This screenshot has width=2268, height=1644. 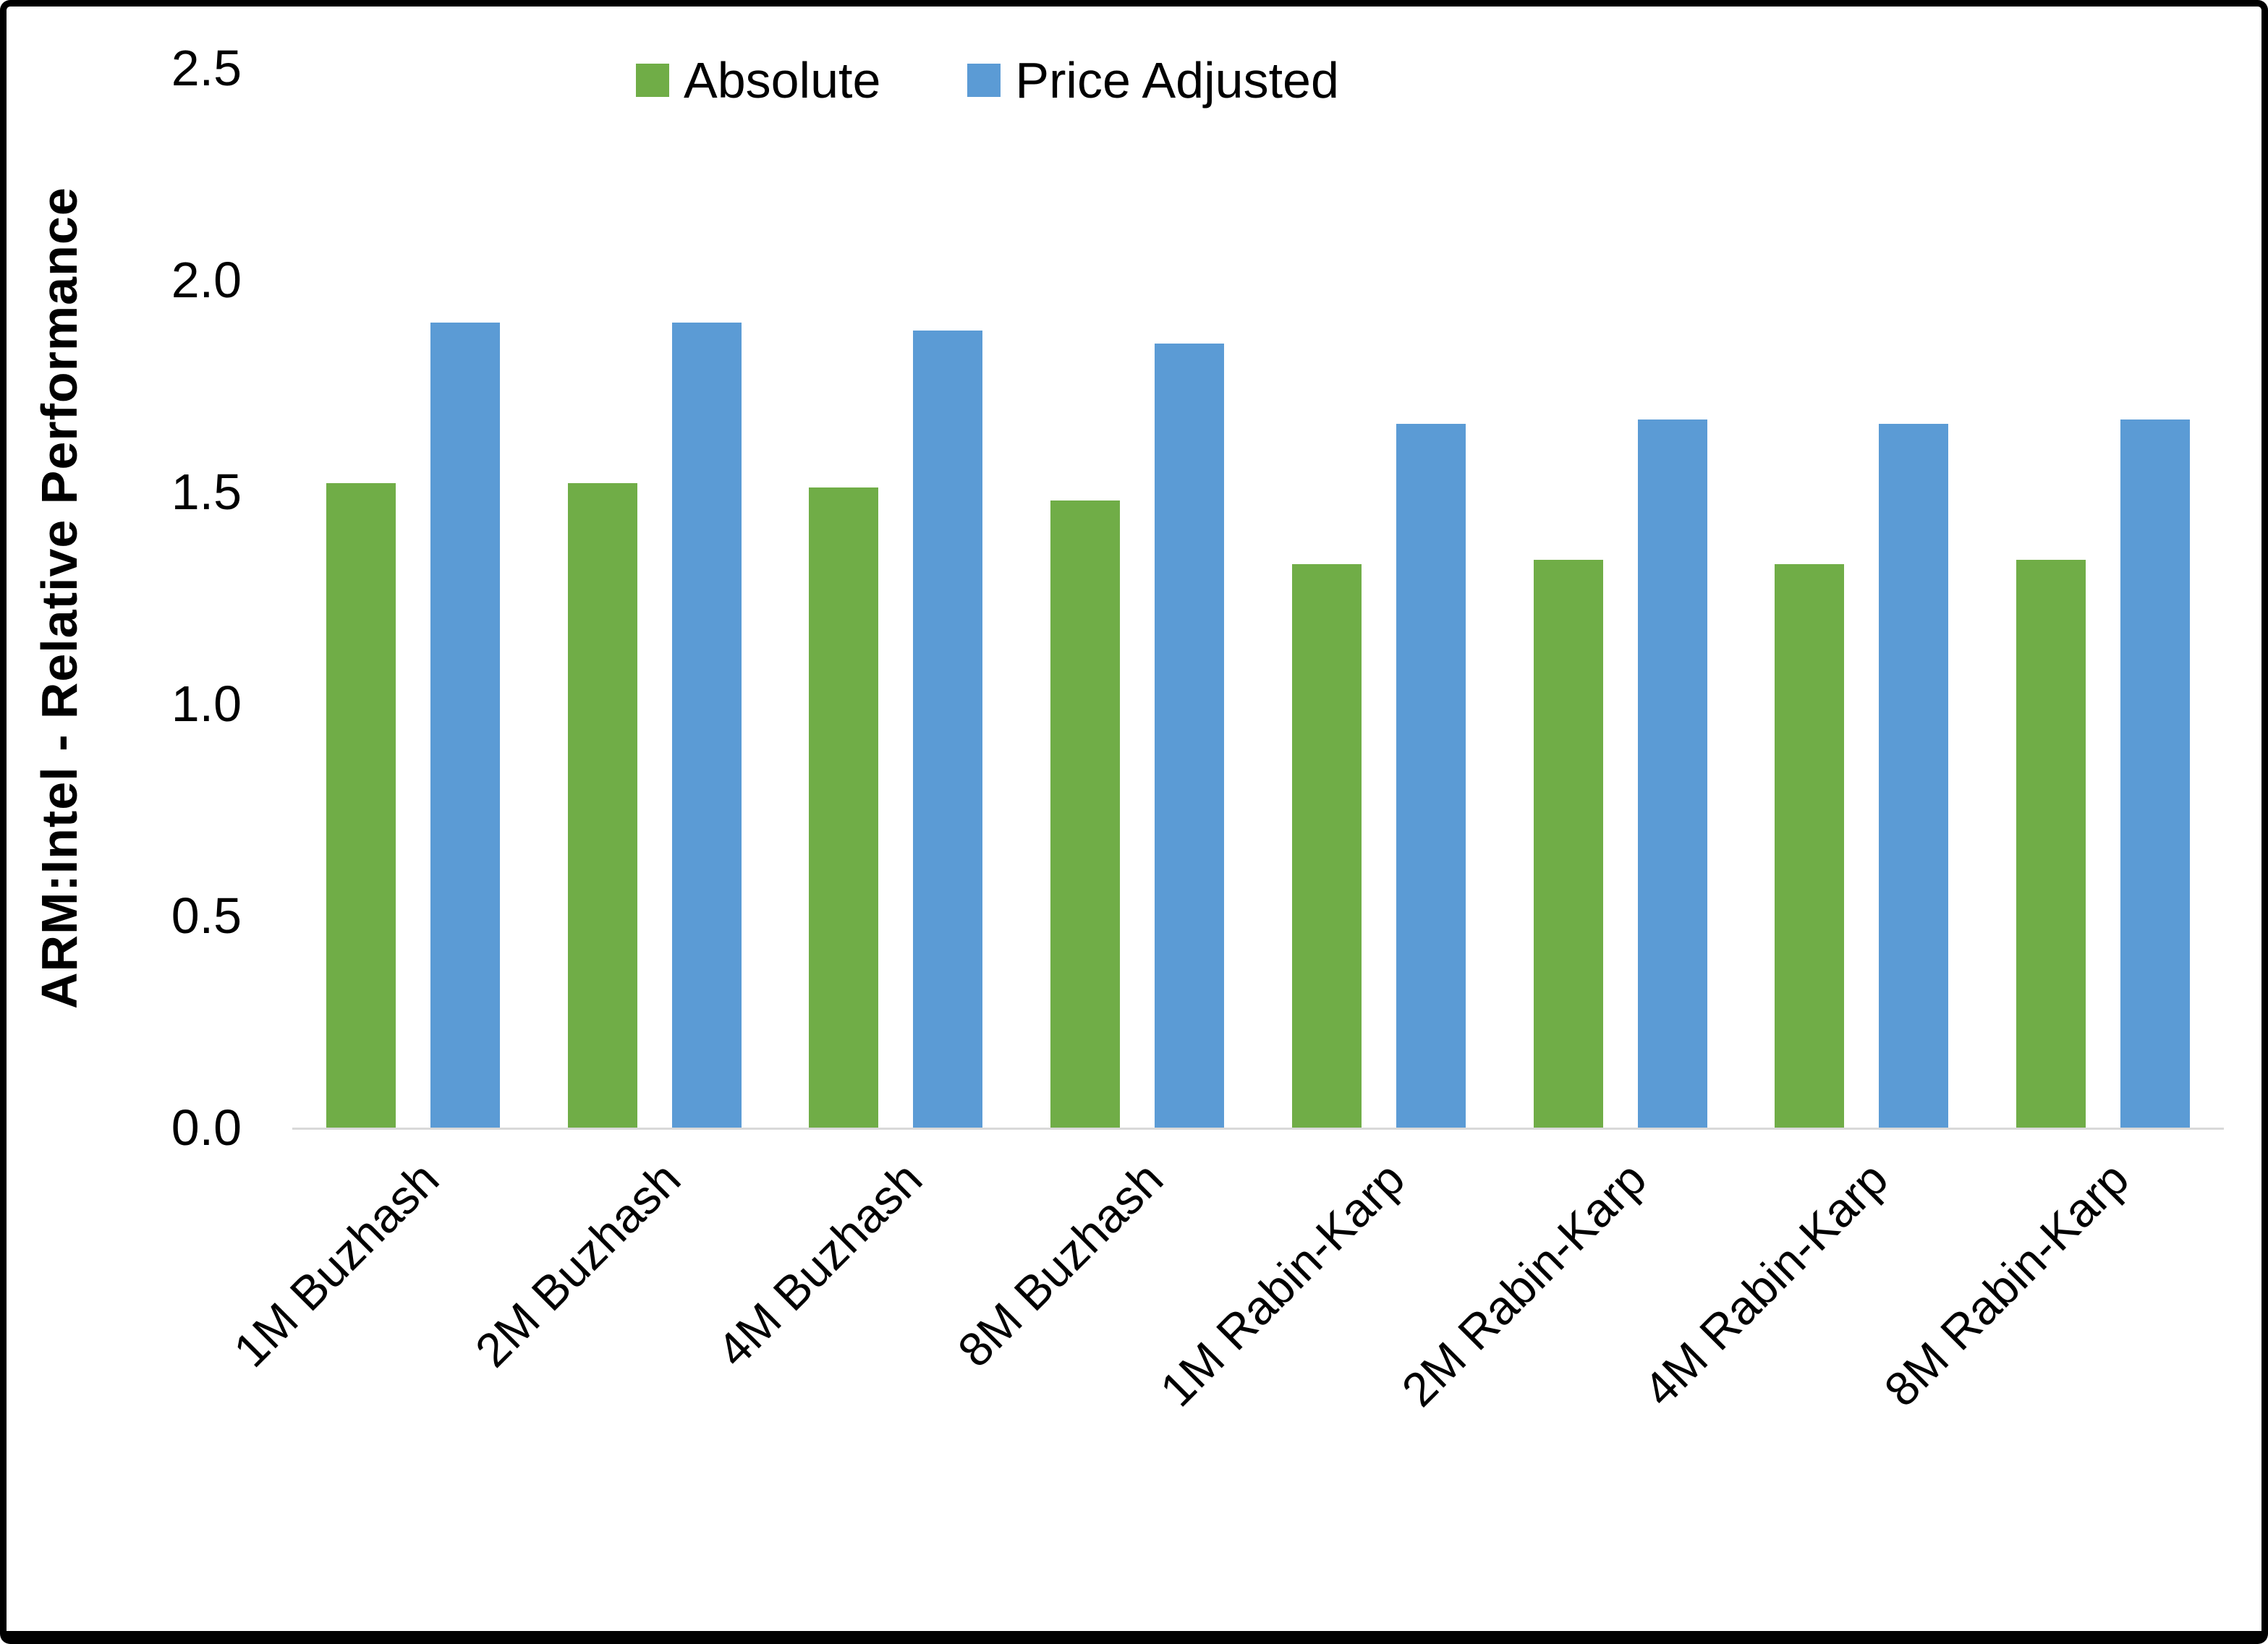 I want to click on y-tick-label: 1.0, so click(x=206, y=704).